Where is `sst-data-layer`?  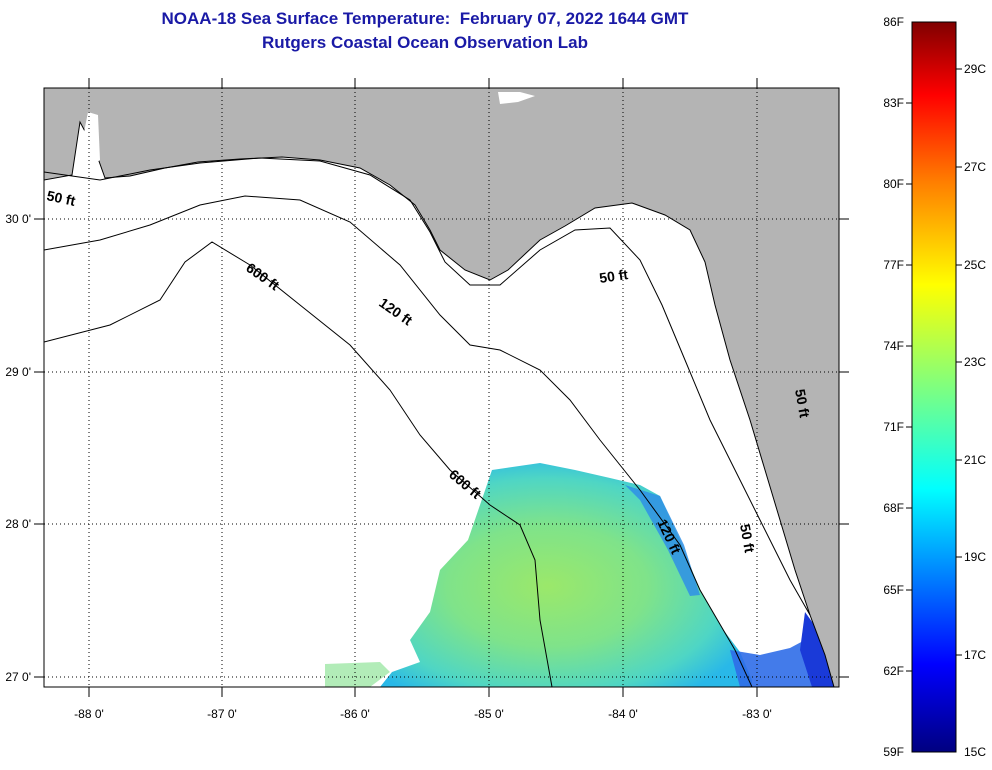
sst-data-layer is located at coordinates (580, 575).